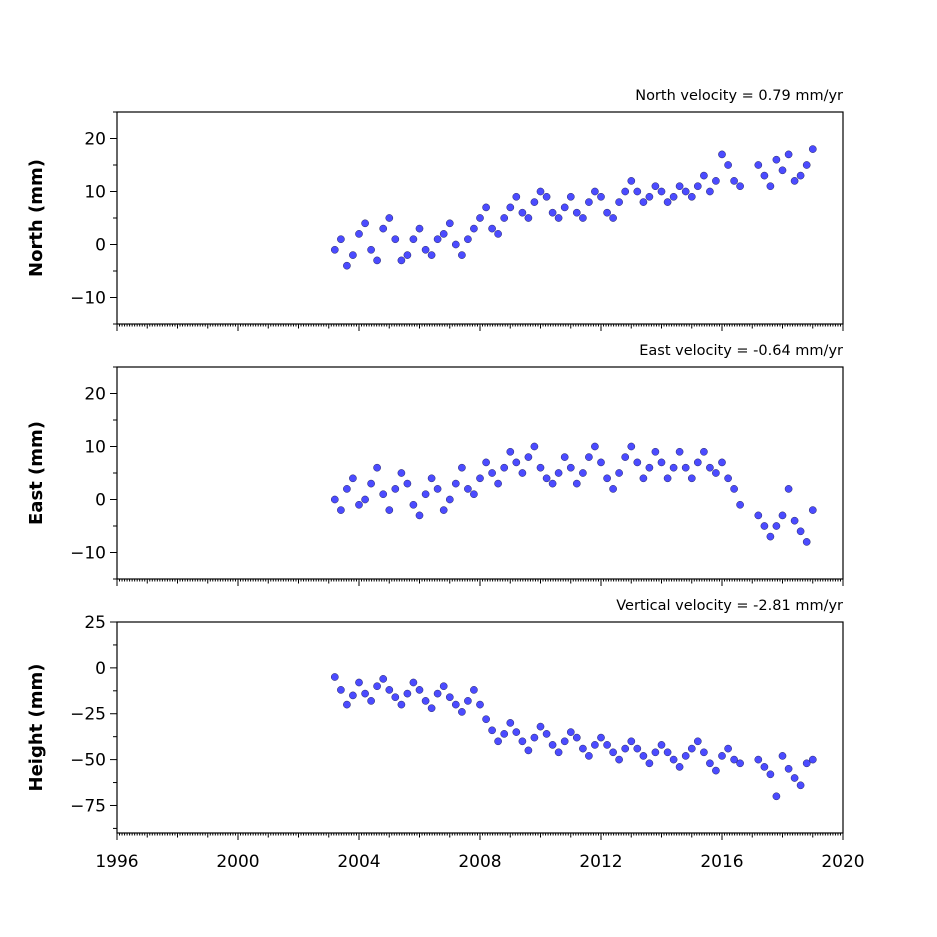 The width and height of the screenshot is (937, 937). Describe the element at coordinates (842, 862) in the screenshot. I see `height-x-tick-label: 2020` at that location.